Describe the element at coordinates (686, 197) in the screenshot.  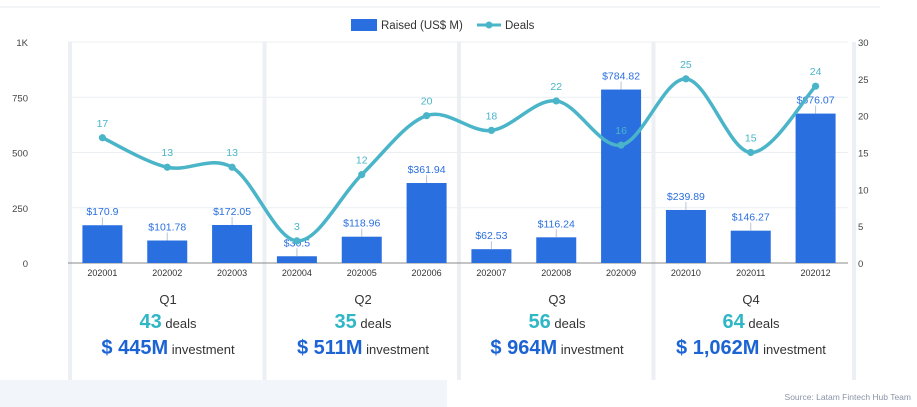
I see `raised-bar-label: $239.89` at that location.